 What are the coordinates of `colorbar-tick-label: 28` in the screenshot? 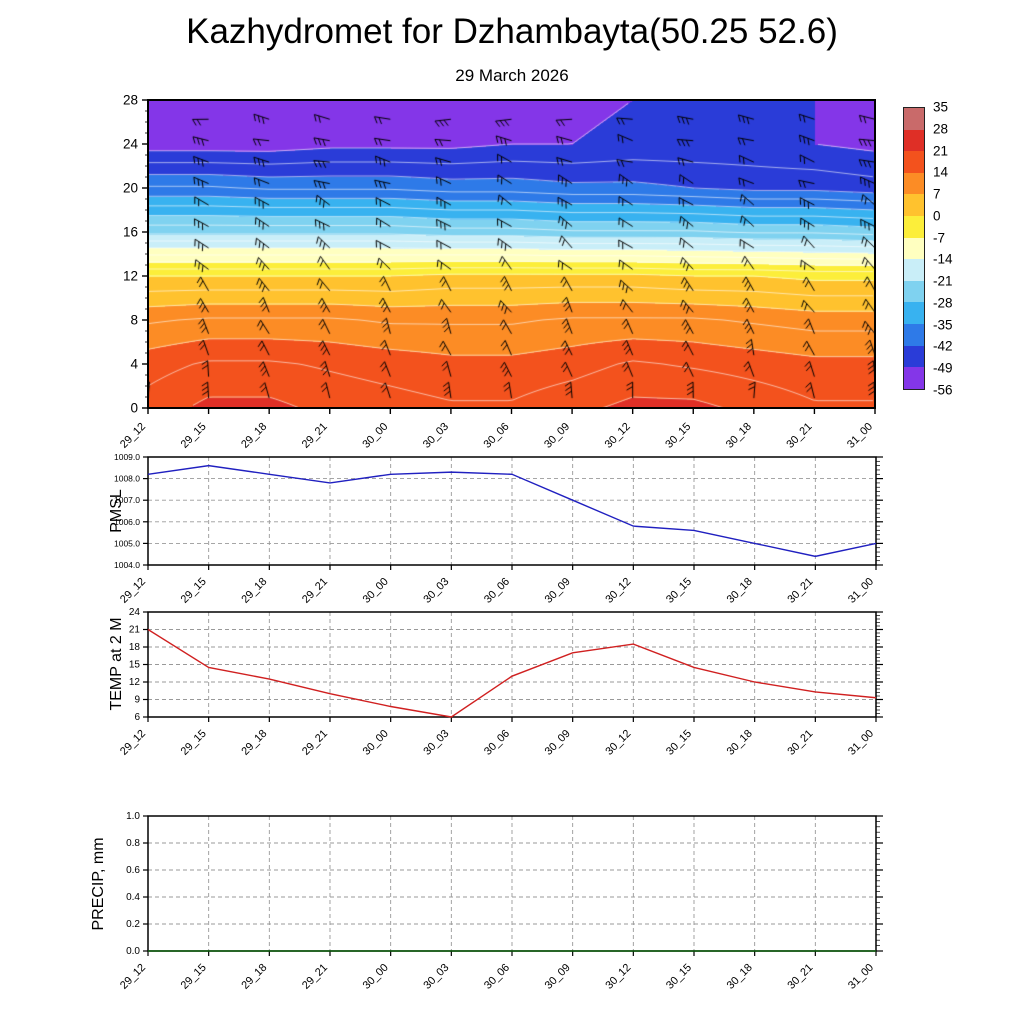 It's located at (941, 129).